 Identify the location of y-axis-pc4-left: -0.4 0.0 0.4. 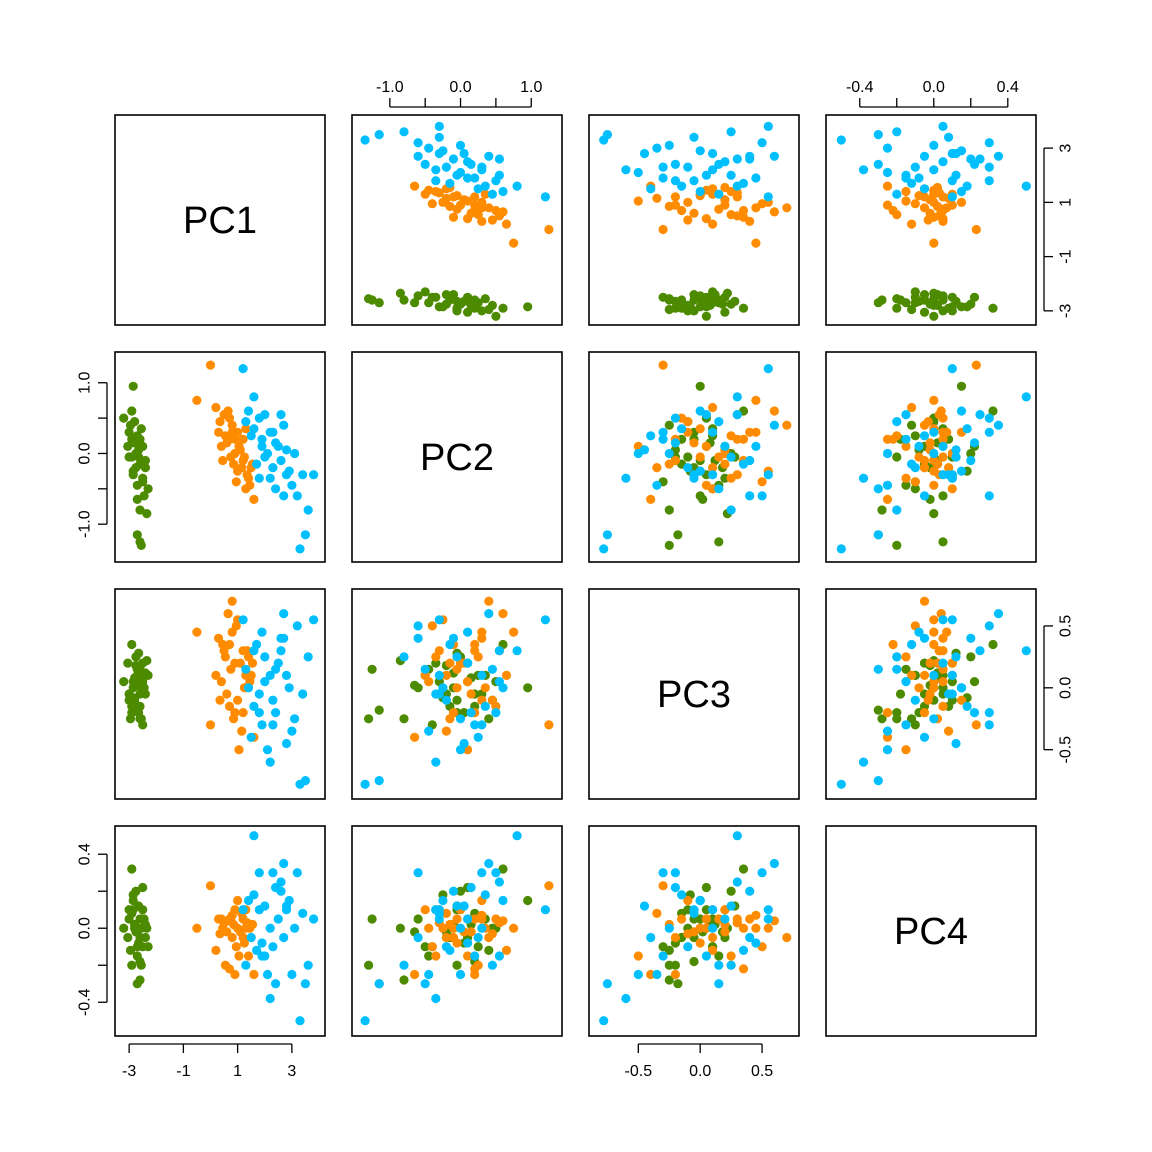
(92, 929).